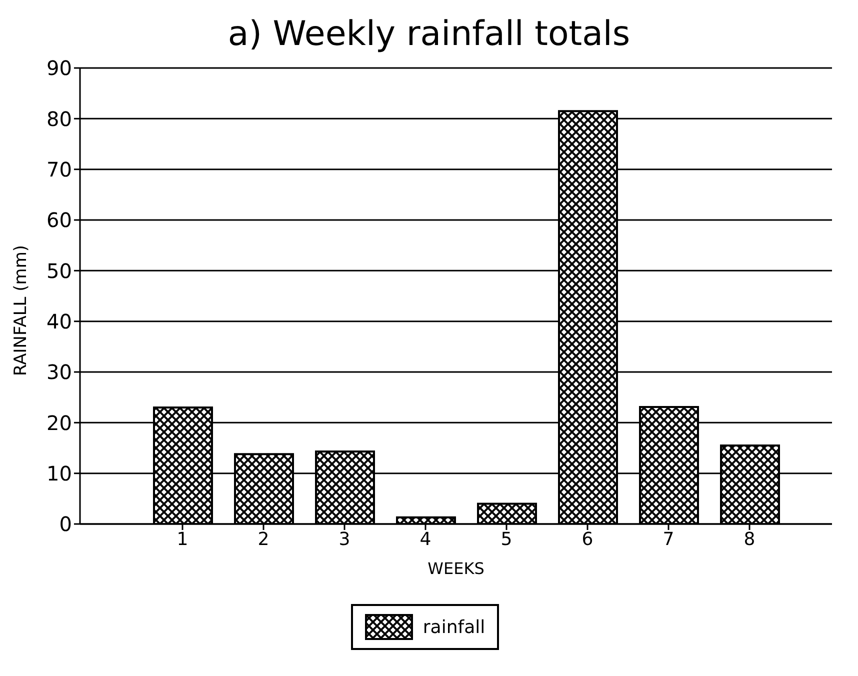  What do you see at coordinates (21, 310) in the screenshot?
I see `y-axis-title: RAINFALL (mm)` at bounding box center [21, 310].